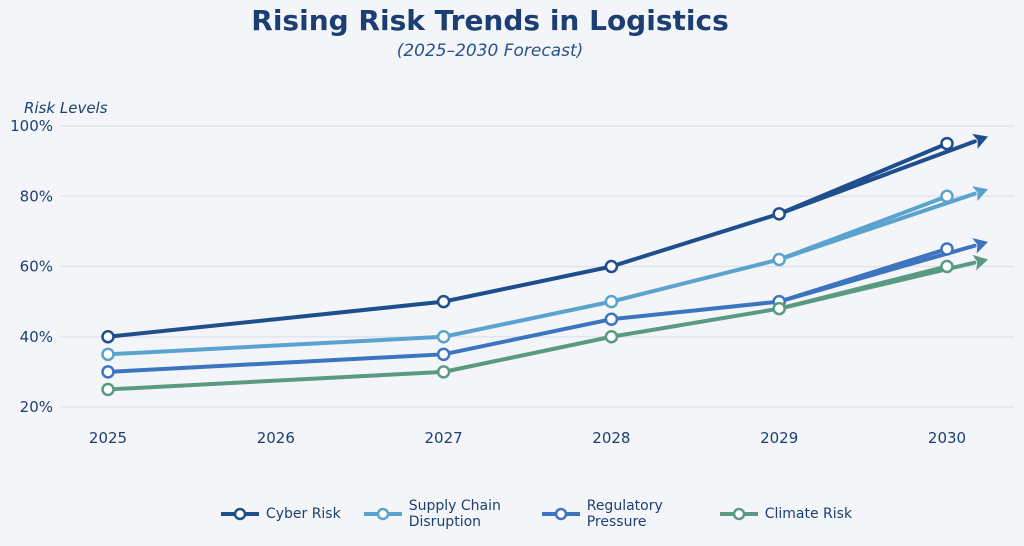  Describe the element at coordinates (454, 514) in the screenshot. I see `legend-label: Supply Chain Disruption` at that location.